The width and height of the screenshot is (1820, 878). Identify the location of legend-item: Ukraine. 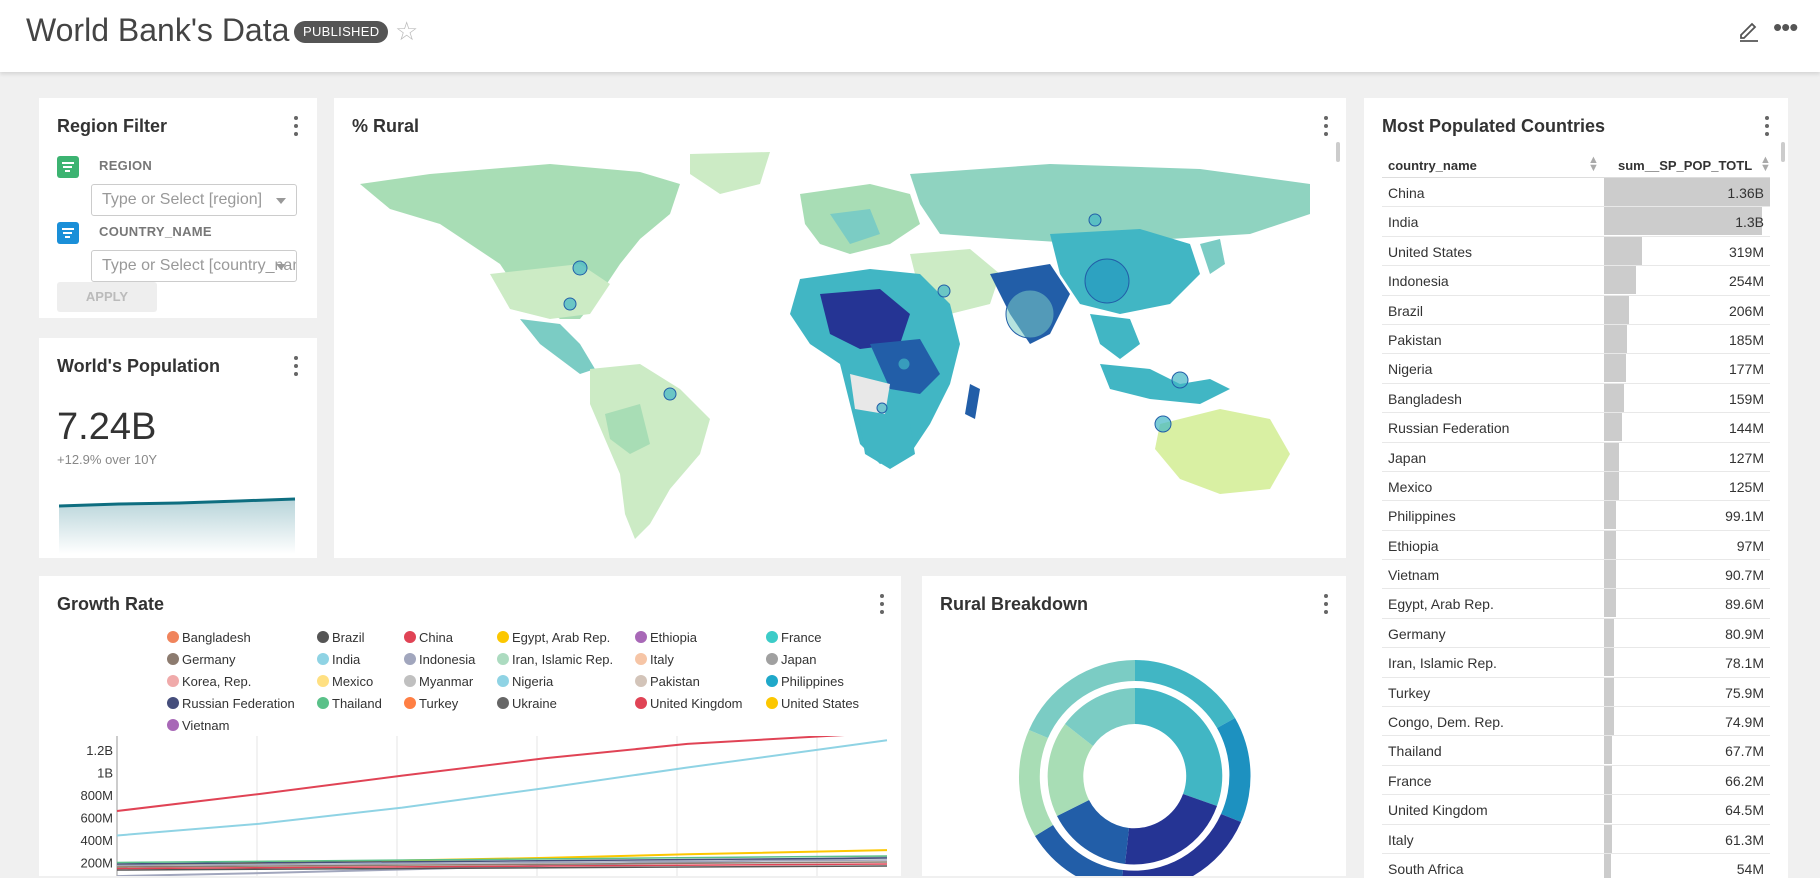
(527, 703).